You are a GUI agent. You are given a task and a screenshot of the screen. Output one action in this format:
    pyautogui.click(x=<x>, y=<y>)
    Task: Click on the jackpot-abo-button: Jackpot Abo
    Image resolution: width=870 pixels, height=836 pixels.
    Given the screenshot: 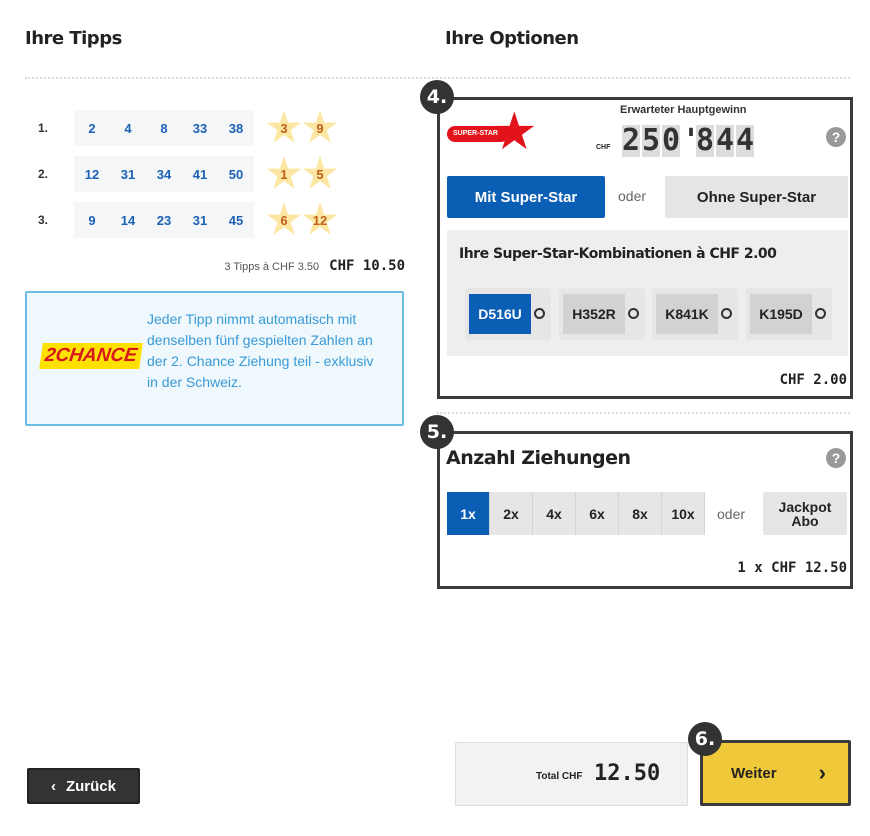 What is the action you would take?
    pyautogui.click(x=805, y=513)
    